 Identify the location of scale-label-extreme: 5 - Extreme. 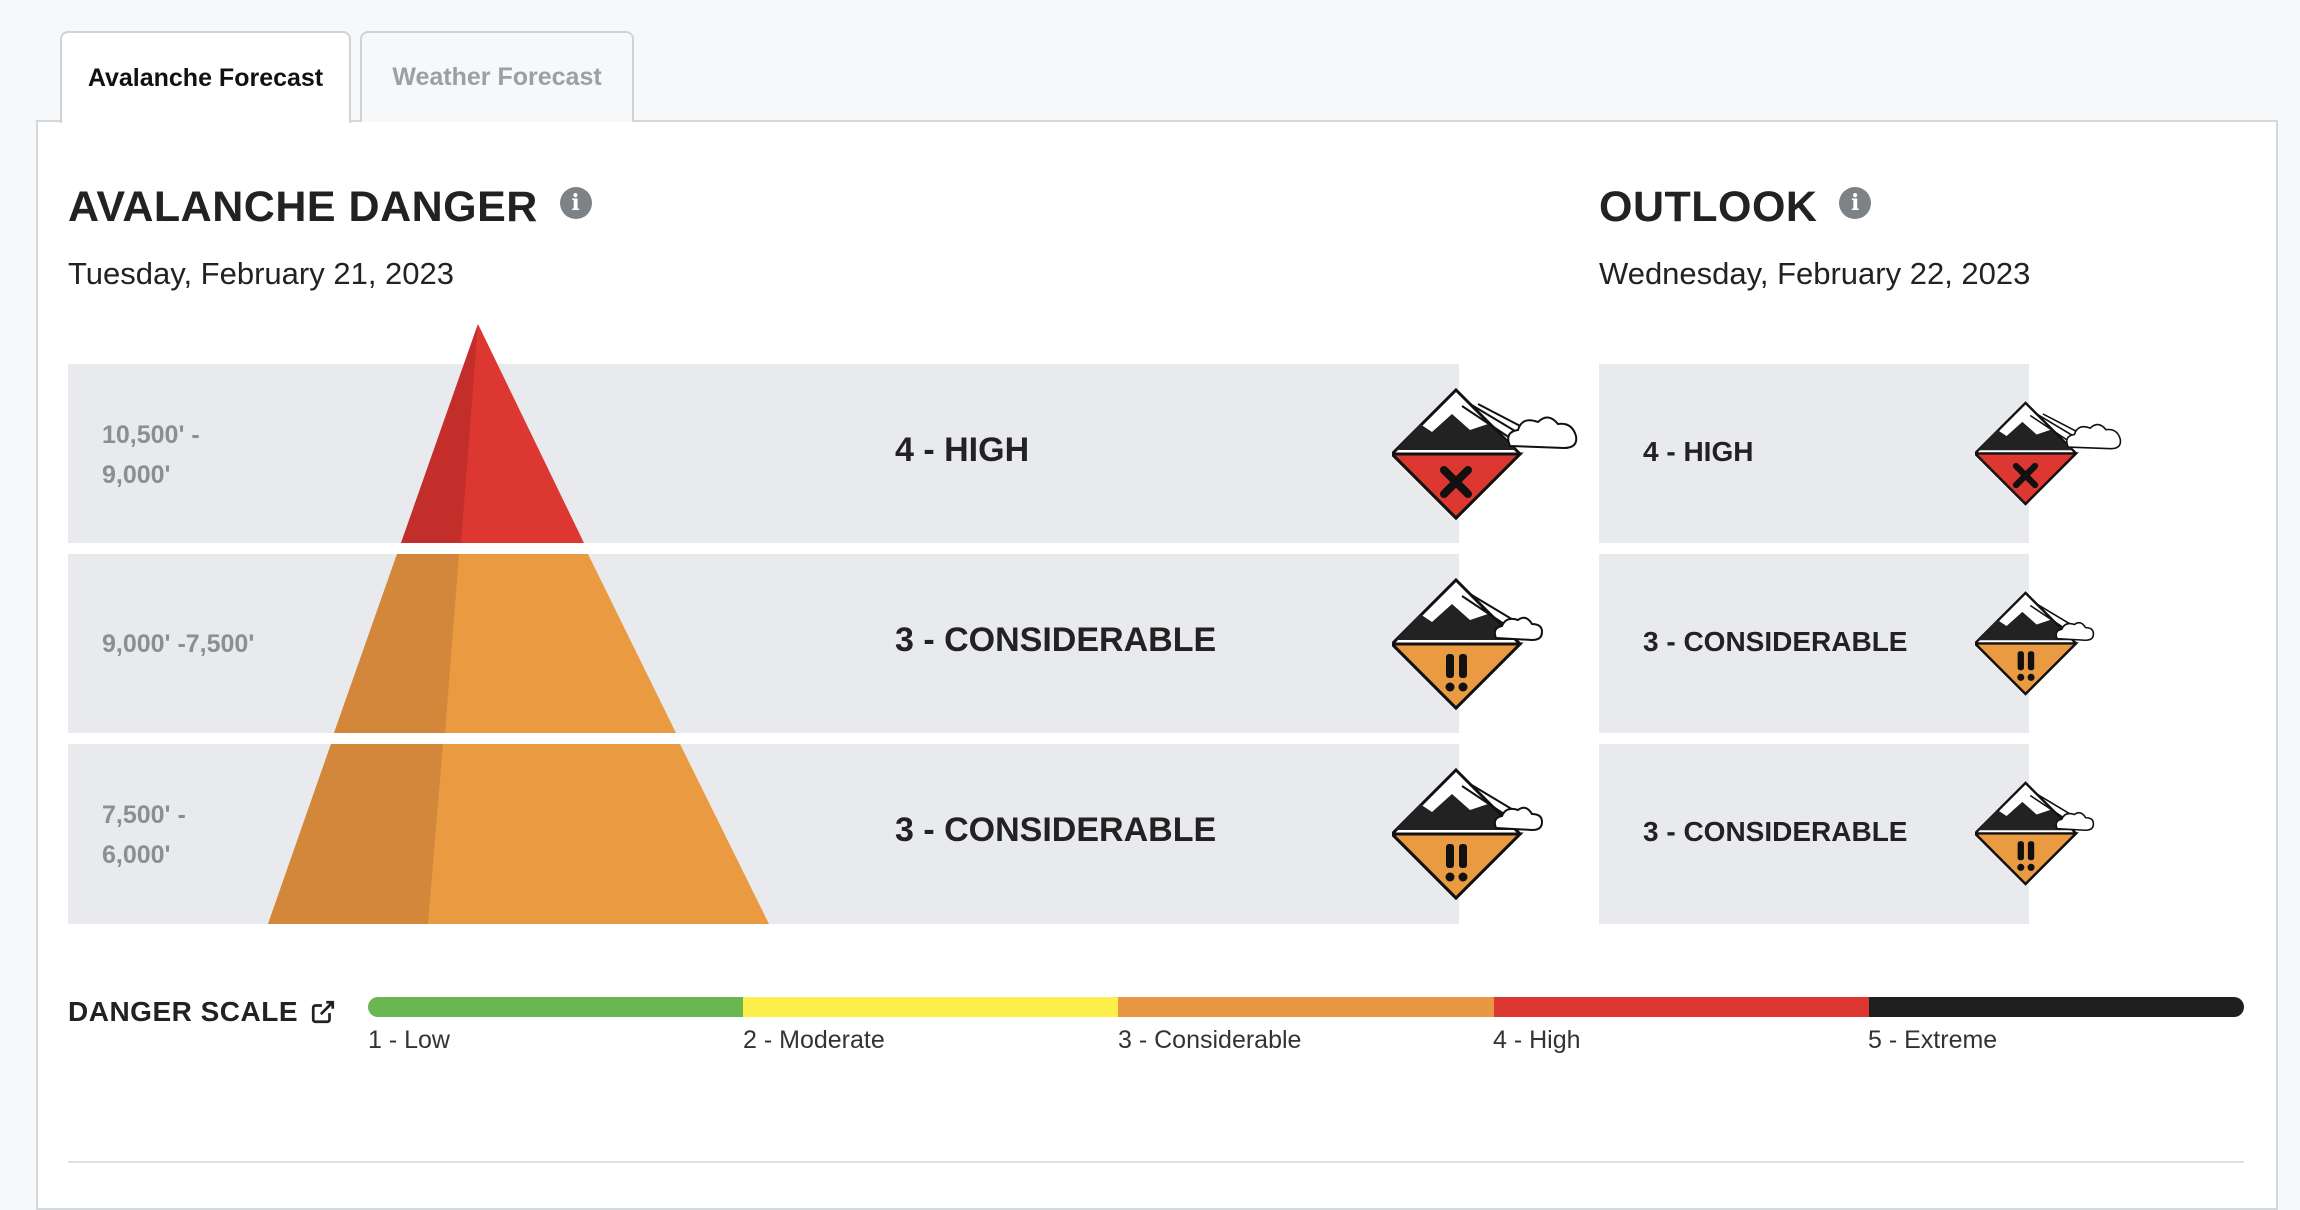
(1933, 1040).